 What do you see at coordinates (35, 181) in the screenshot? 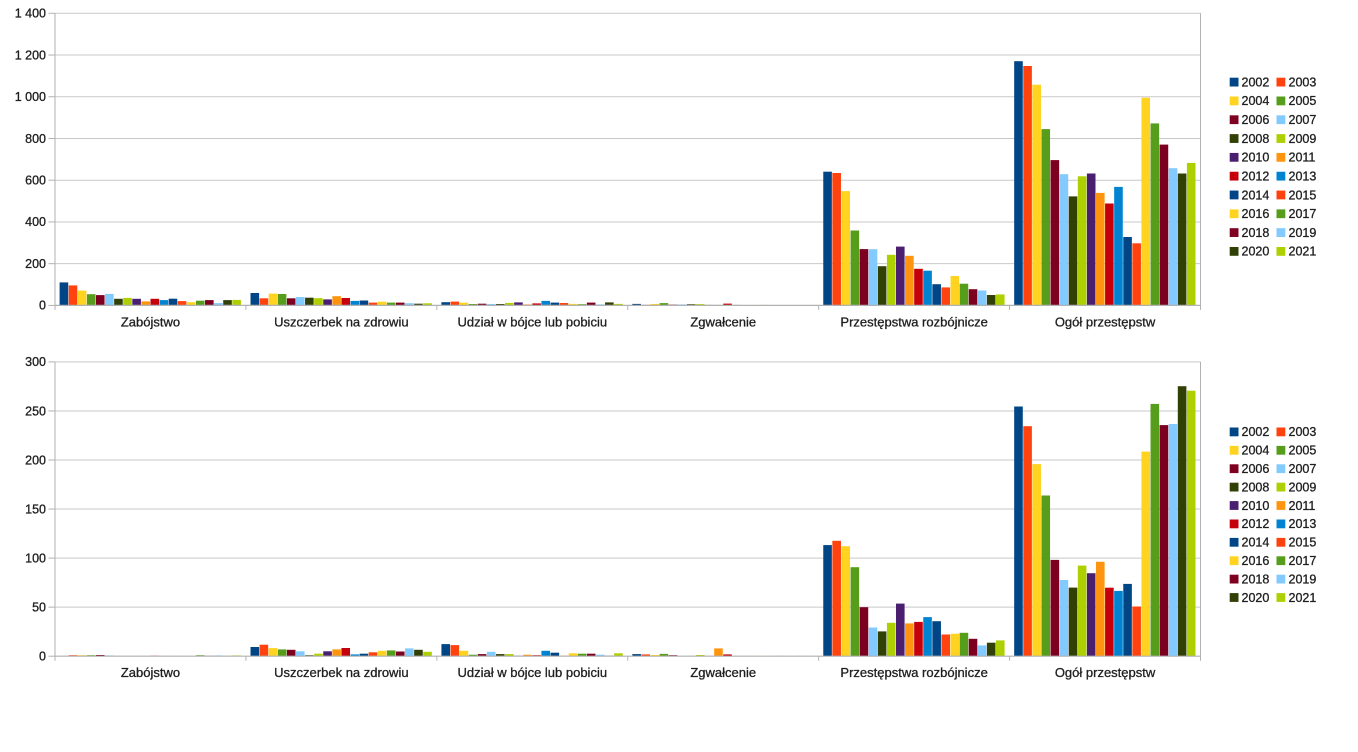
I see `svg-text: 600` at bounding box center [35, 181].